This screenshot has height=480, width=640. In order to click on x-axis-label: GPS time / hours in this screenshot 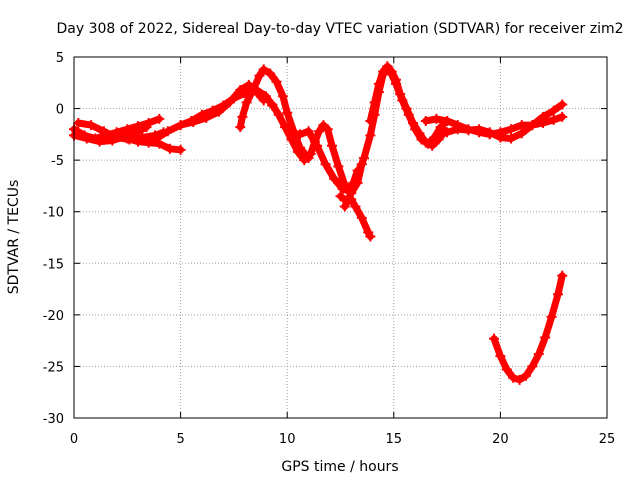, I will do `click(339, 467)`.